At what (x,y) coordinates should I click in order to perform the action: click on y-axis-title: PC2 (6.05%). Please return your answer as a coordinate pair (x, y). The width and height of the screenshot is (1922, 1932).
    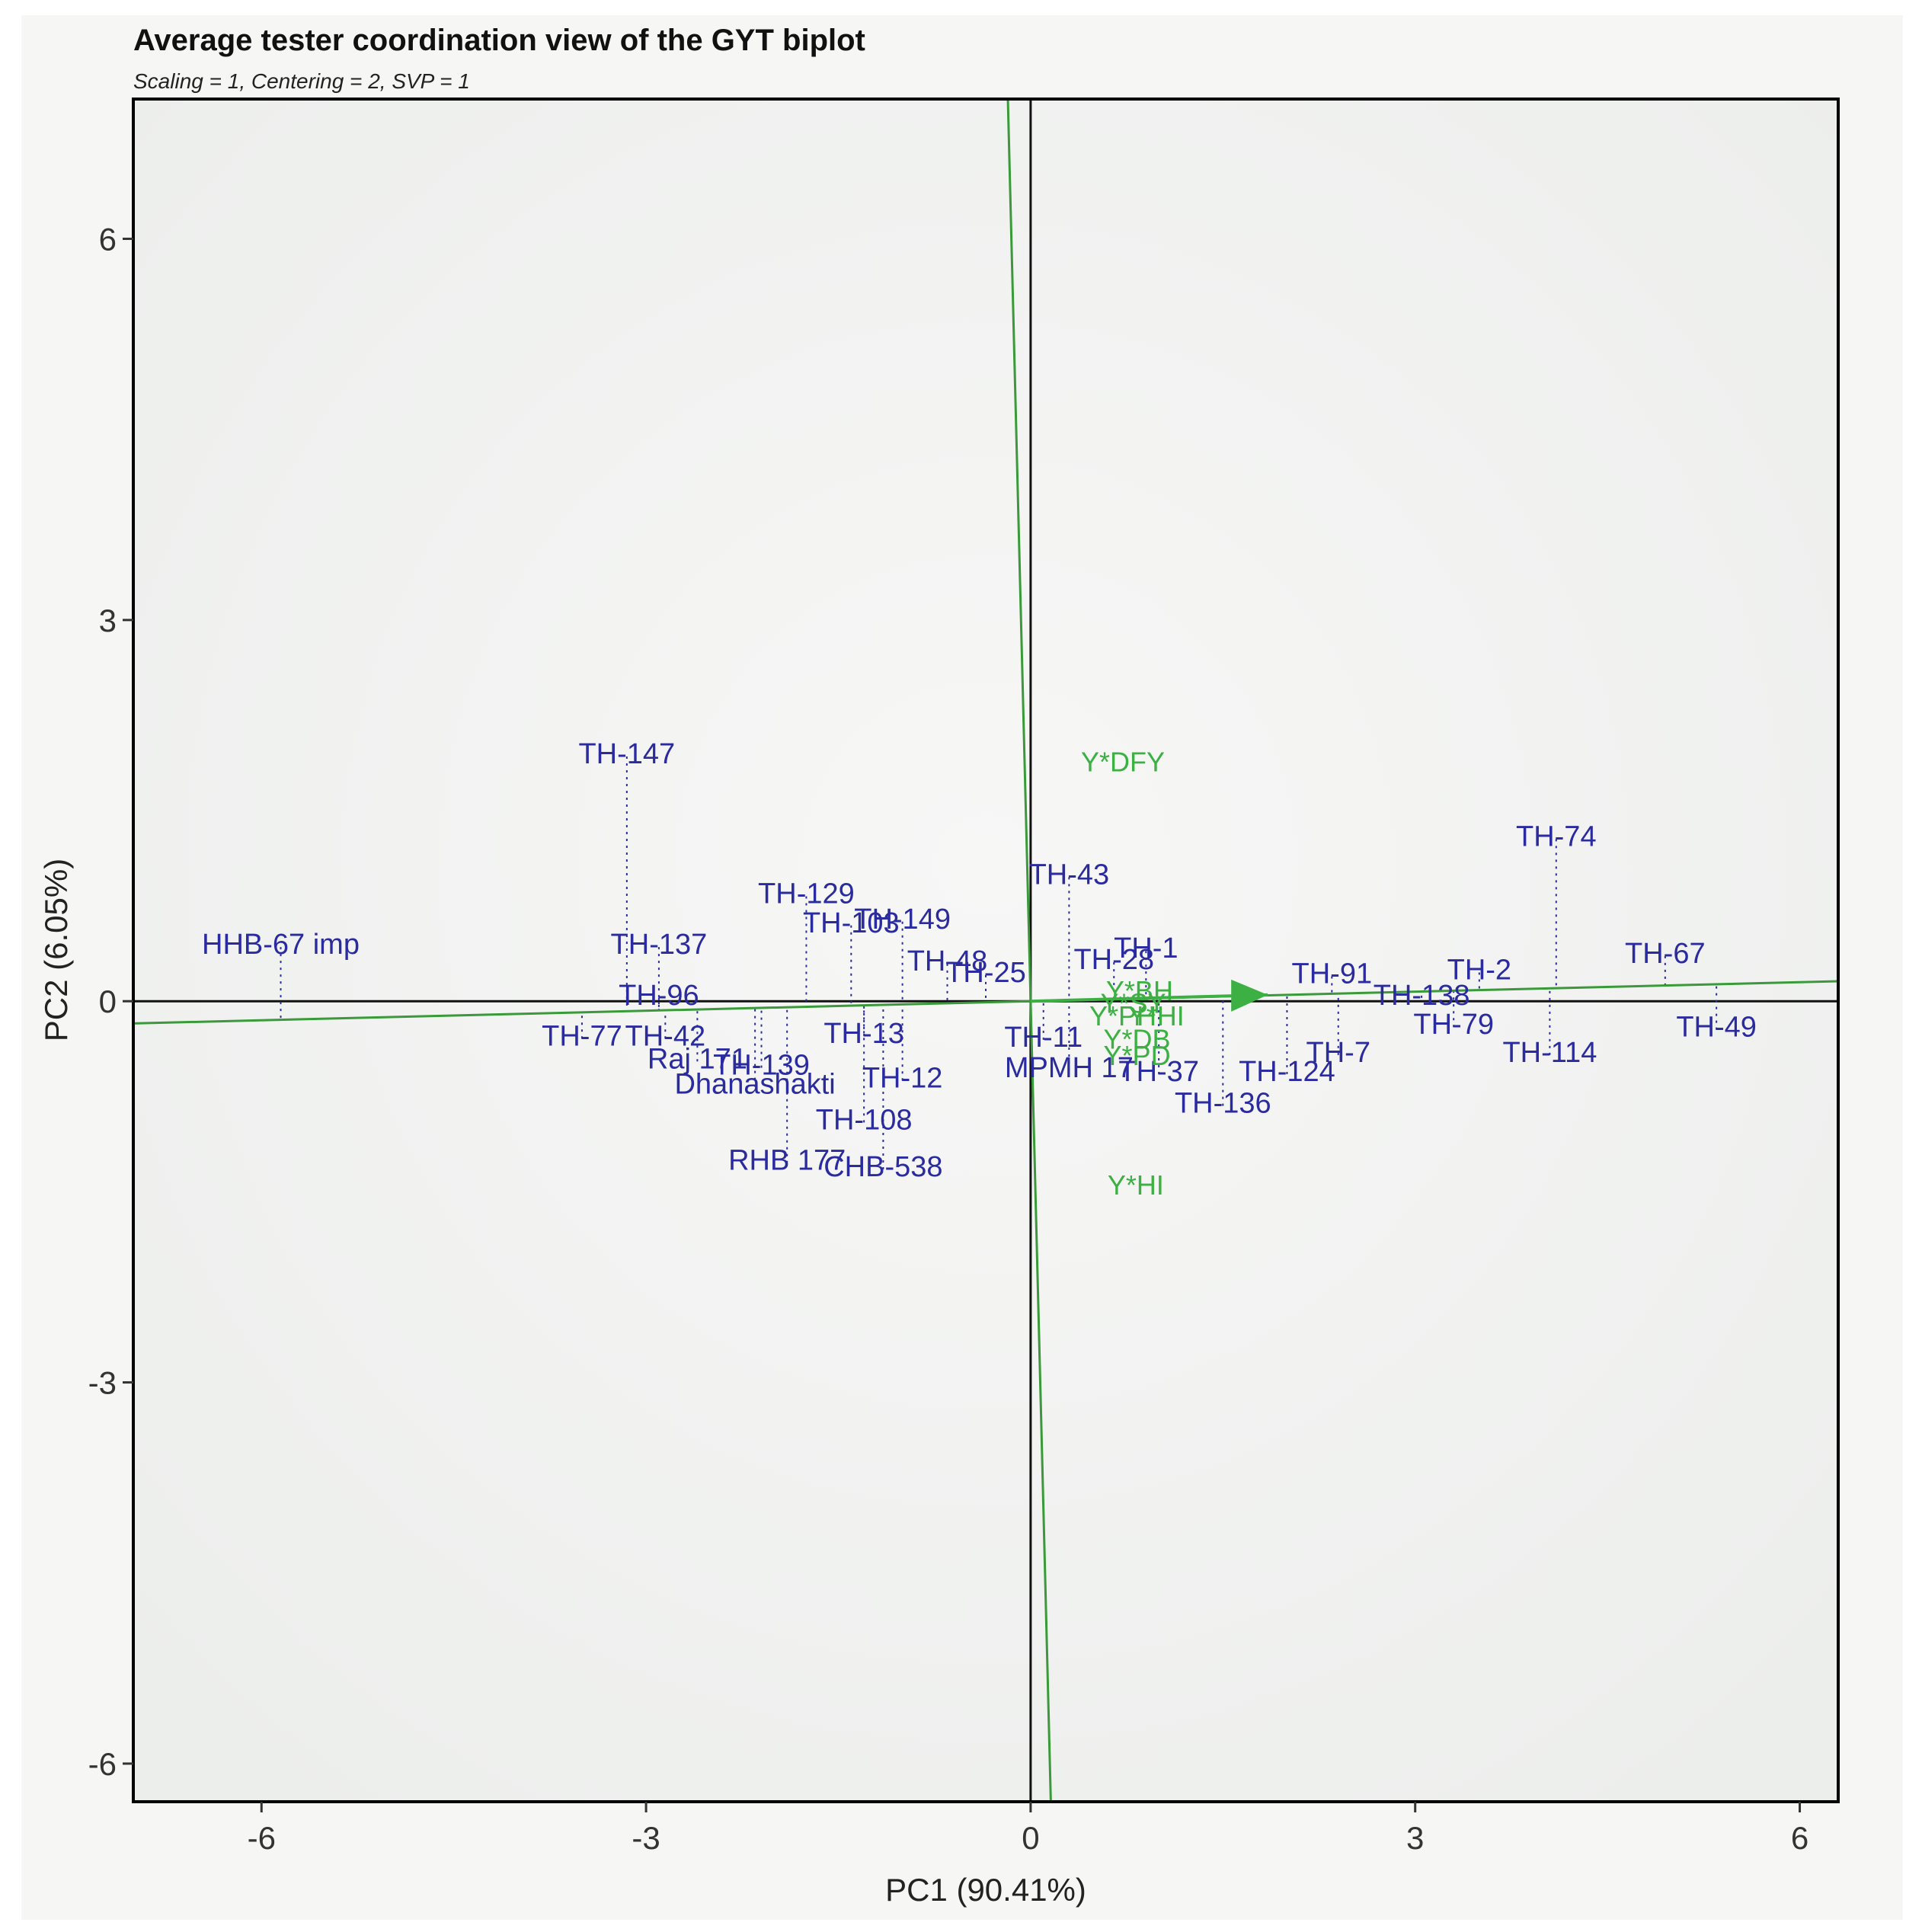
    Looking at the image, I should click on (56, 950).